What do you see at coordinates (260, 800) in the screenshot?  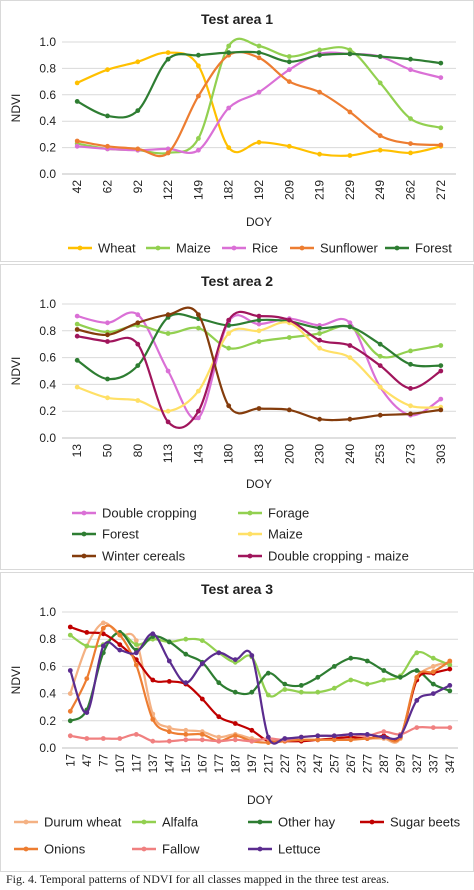 I see `x-axis-label: DOY` at bounding box center [260, 800].